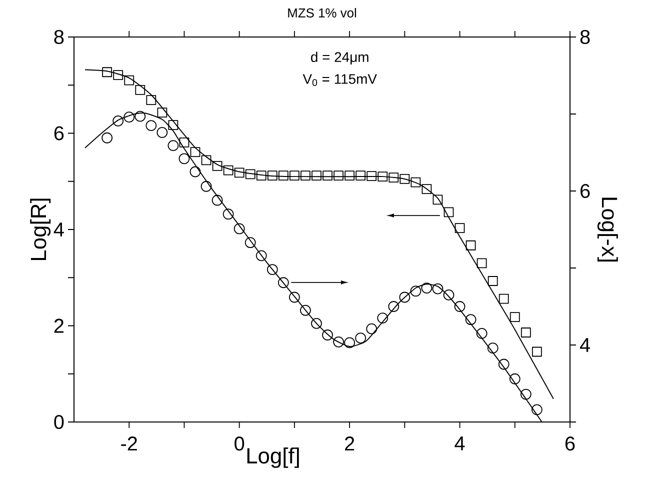 The image size is (646, 477). I want to click on y-tick-label: 4, so click(59, 229).